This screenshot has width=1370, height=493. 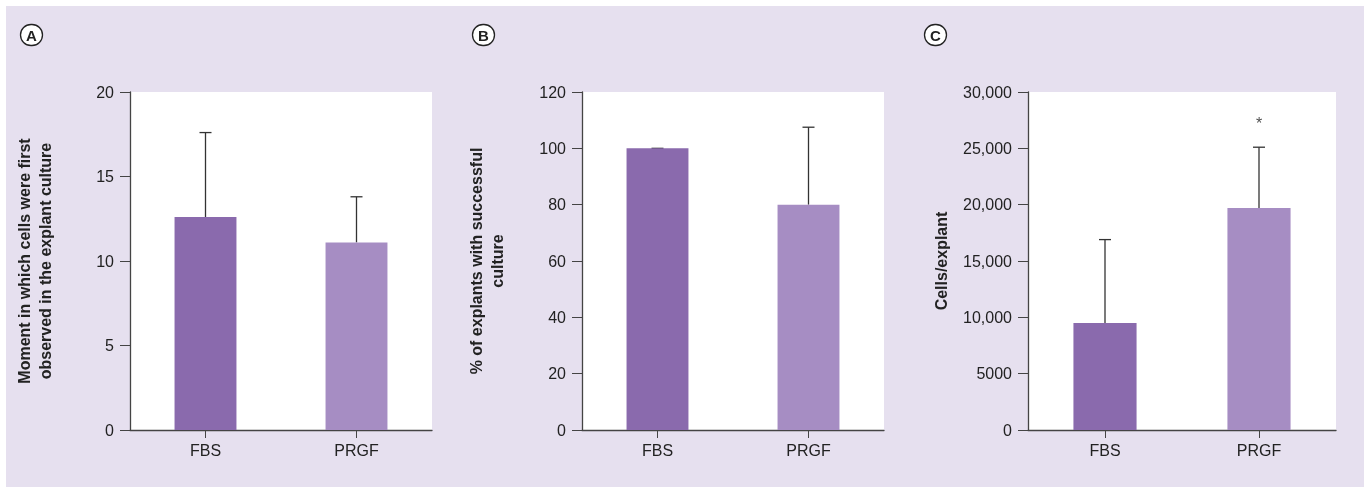 What do you see at coordinates (557, 205) in the screenshot?
I see `y-tick-label: 80` at bounding box center [557, 205].